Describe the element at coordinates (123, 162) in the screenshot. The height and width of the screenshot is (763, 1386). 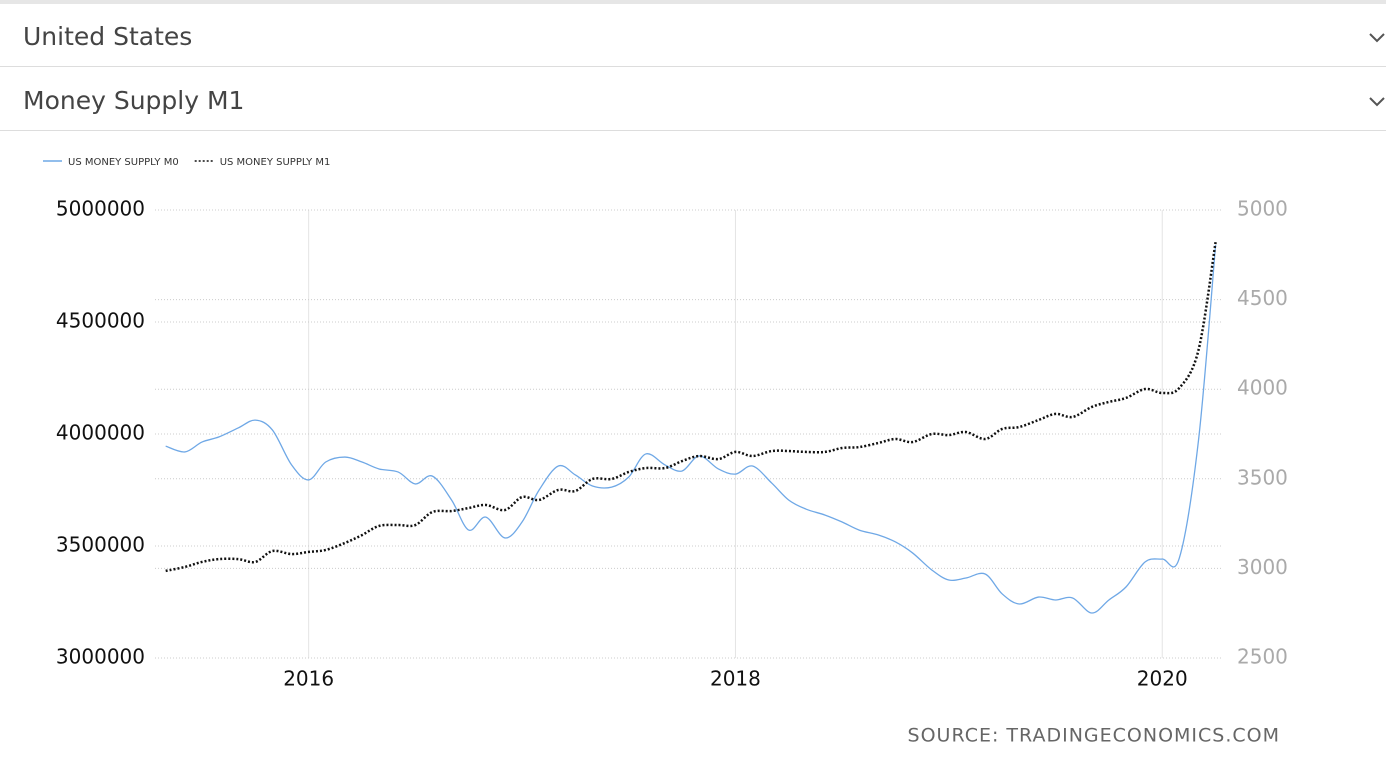
I see `legend-label: US MONEY SUPPLY M0` at that location.